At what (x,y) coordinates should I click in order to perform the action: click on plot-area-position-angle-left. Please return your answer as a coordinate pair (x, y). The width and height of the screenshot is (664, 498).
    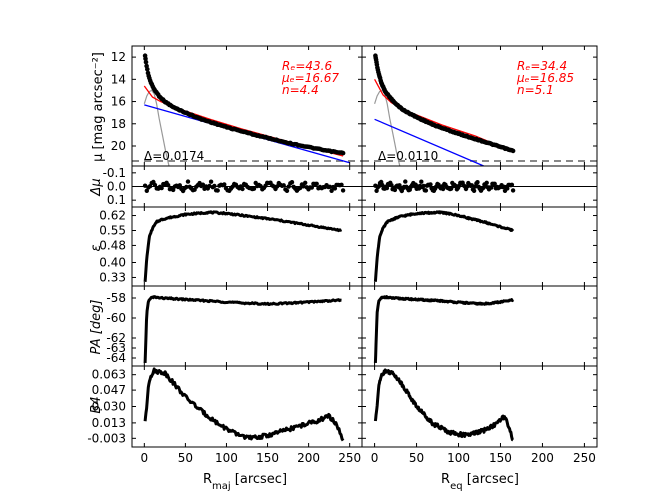
    Looking at the image, I should click on (242, 329).